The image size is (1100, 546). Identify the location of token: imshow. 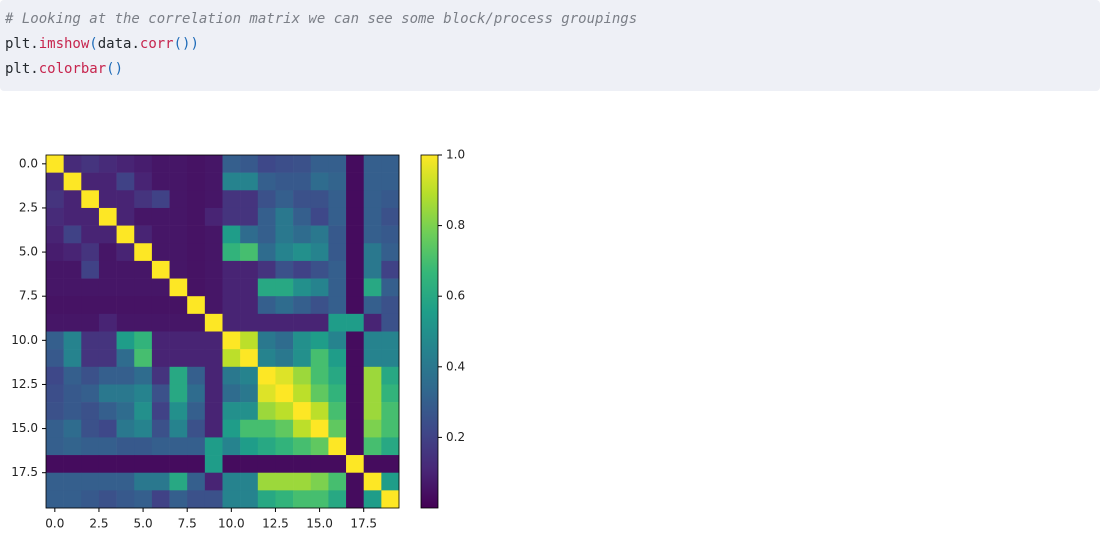
(64, 44).